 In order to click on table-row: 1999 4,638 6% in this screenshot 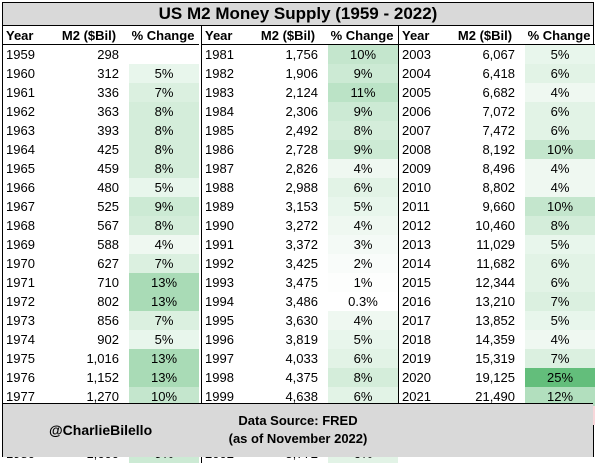, I will do `click(300, 396)`.